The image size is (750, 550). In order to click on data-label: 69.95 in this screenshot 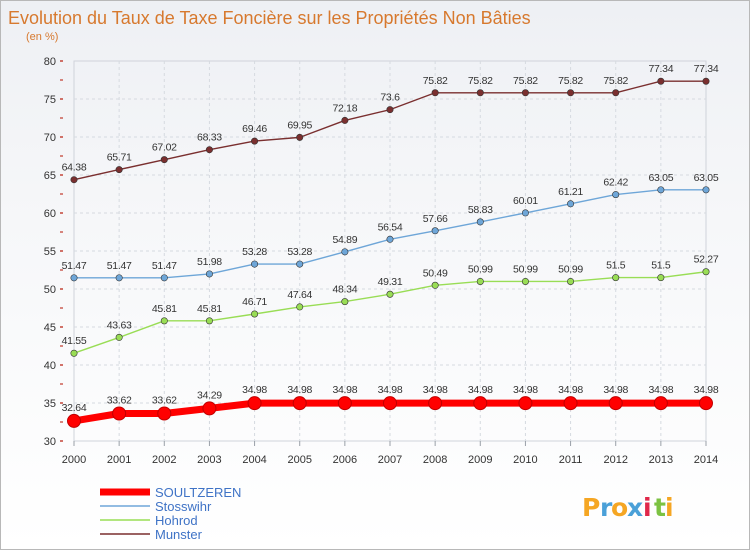, I will do `click(299, 125)`.